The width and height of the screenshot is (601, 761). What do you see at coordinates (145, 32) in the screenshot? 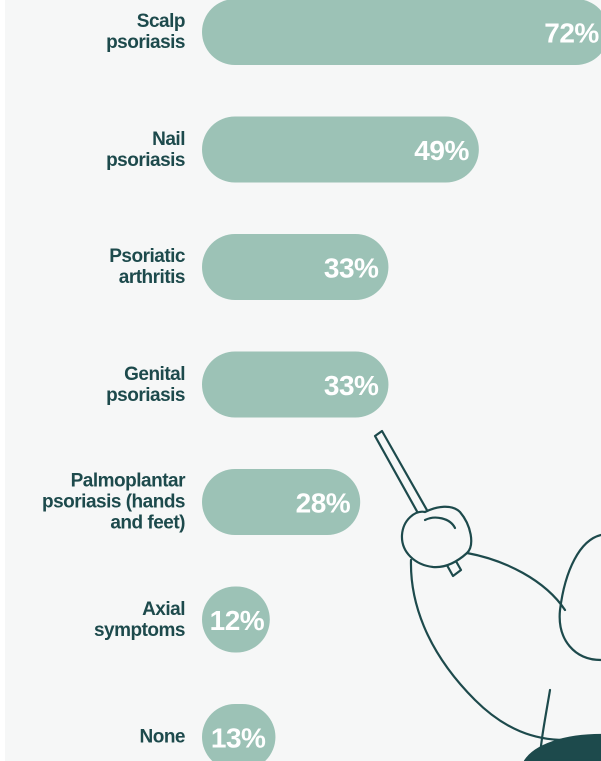
I see `category-label: Scalp psoriasis` at bounding box center [145, 32].